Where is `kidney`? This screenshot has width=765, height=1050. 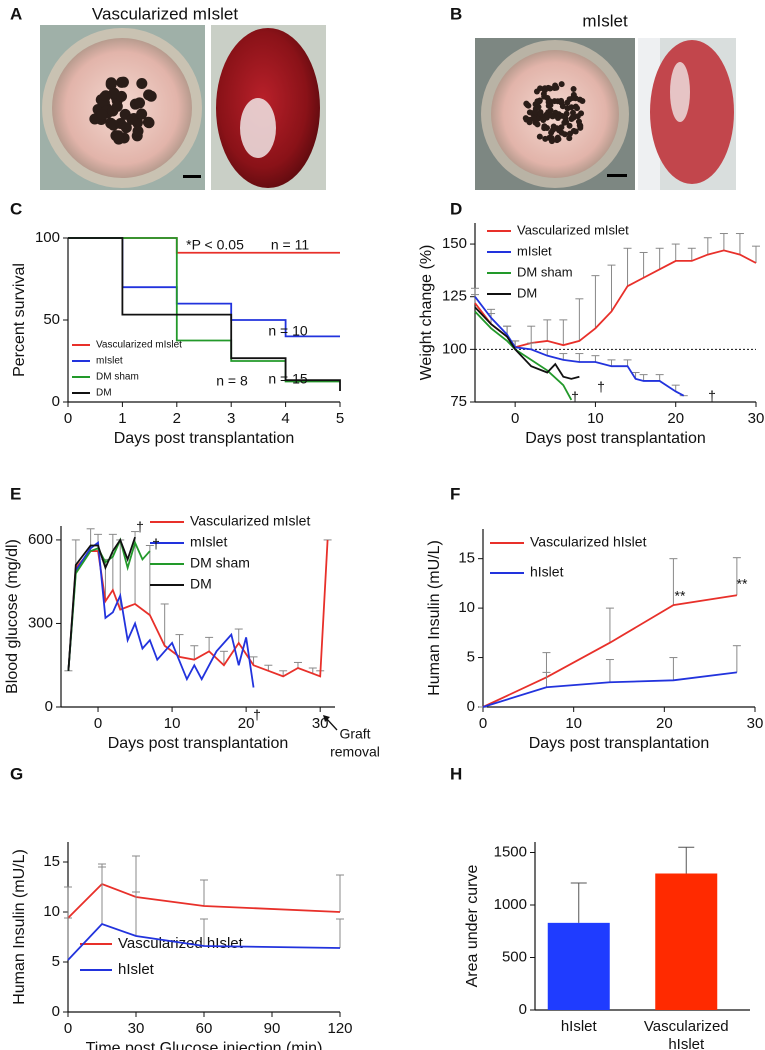 kidney is located at coordinates (692, 112).